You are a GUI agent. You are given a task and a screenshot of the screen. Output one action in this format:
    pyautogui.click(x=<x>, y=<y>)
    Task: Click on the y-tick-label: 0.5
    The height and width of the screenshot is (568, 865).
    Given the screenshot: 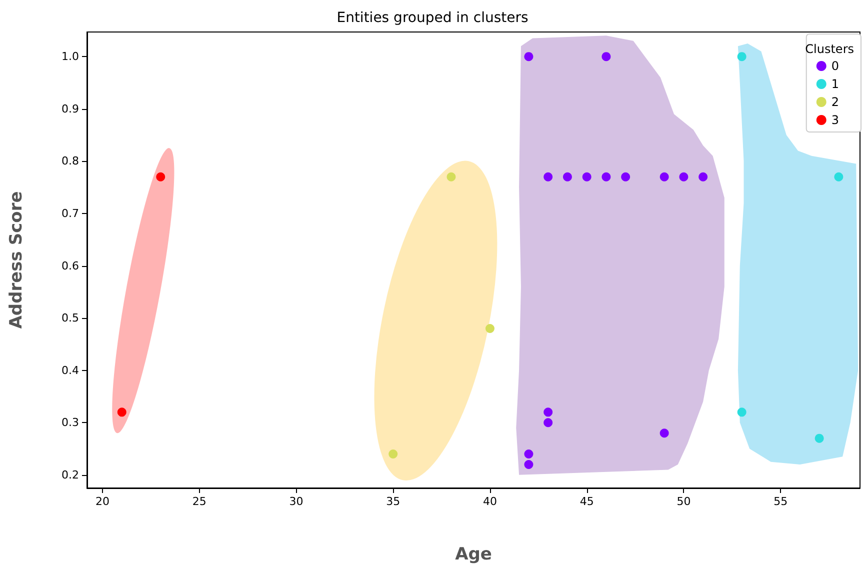 What is the action you would take?
    pyautogui.click(x=70, y=318)
    